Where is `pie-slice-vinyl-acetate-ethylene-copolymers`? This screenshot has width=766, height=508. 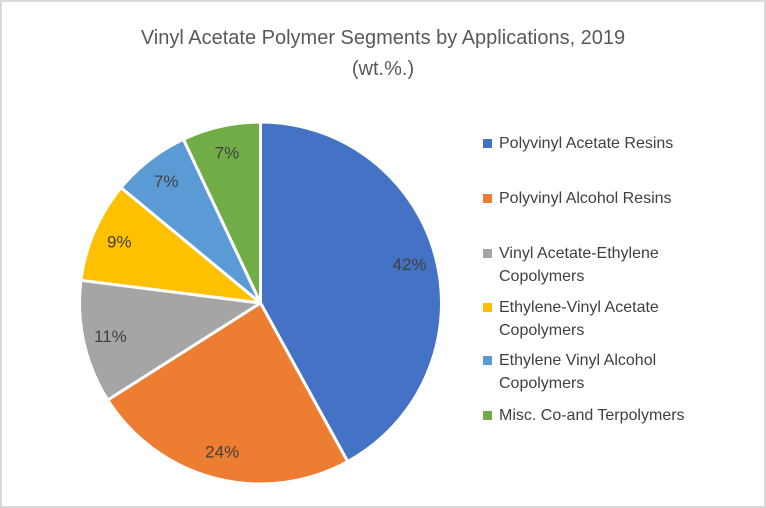
pie-slice-vinyl-acetate-ethylene-copolymers is located at coordinates (170, 340).